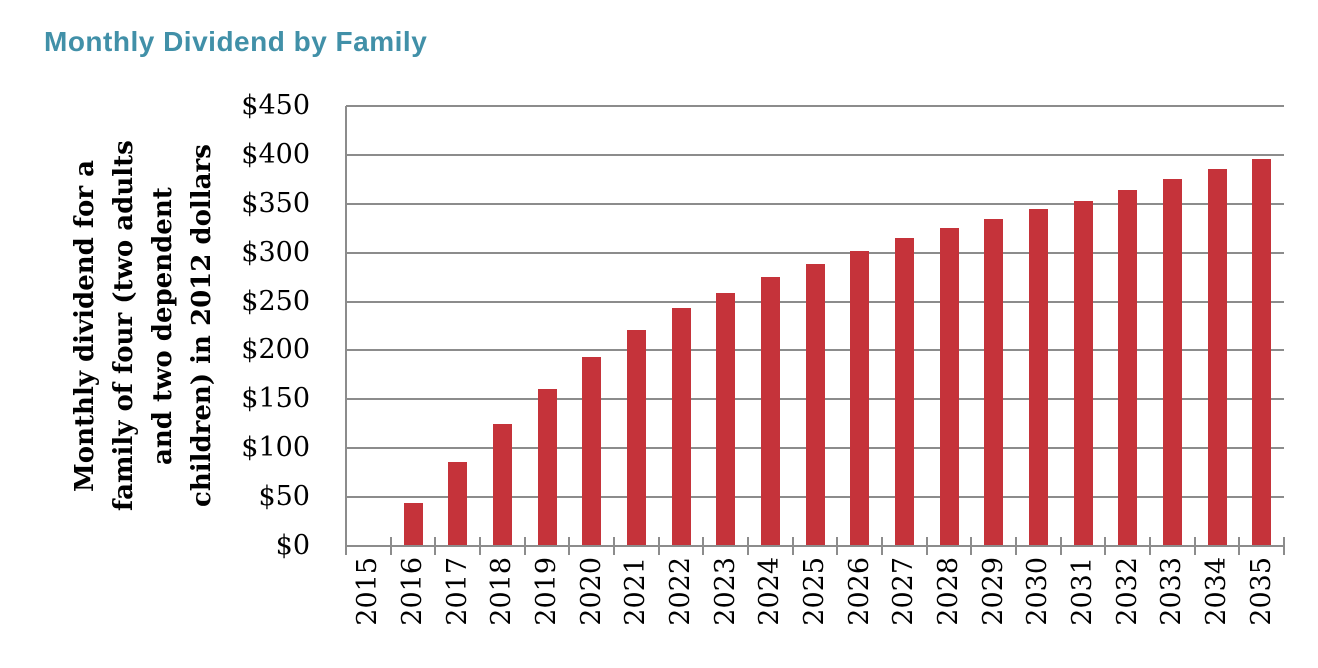 The width and height of the screenshot is (1318, 668). Describe the element at coordinates (948, 591) in the screenshot. I see `x-axis-tick-label: 2028` at that location.